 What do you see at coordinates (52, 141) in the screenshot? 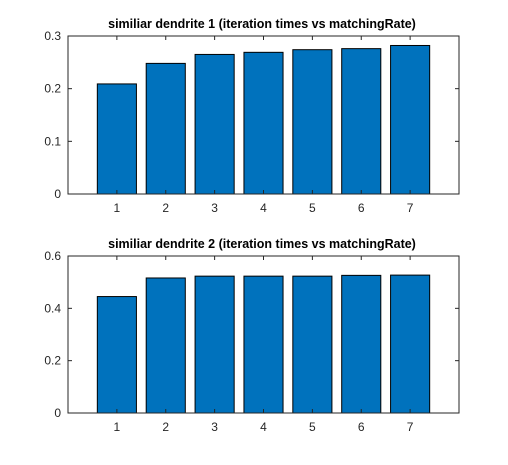
I see `chart-1-ytick-label: 0.1` at bounding box center [52, 141].